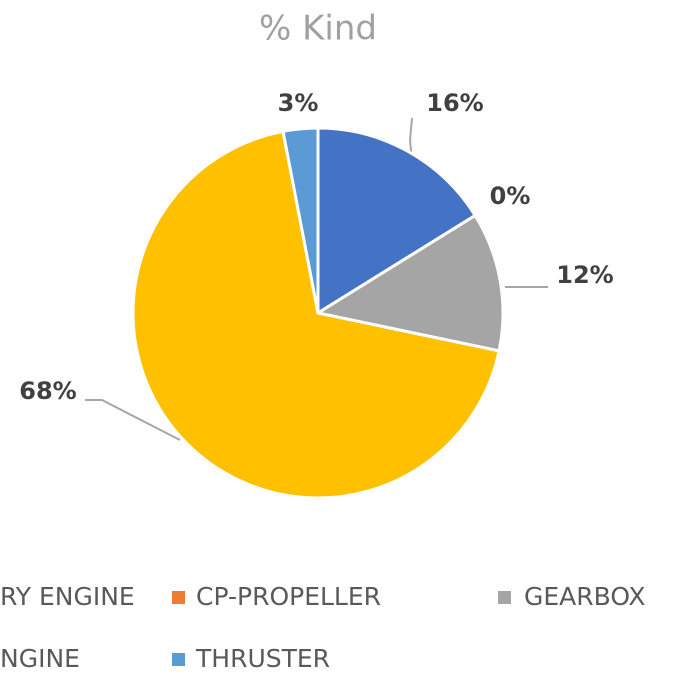  What do you see at coordinates (40, 658) in the screenshot?
I see `legend-label: NGINE` at bounding box center [40, 658].